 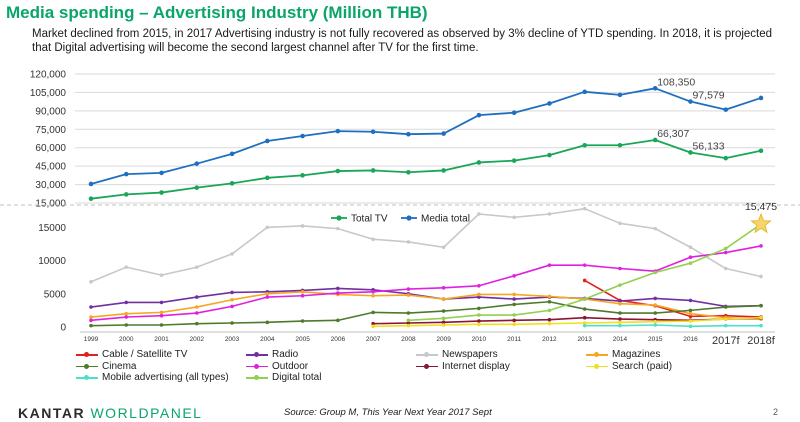 I want to click on x-tick-label: 2014, so click(x=620, y=339).